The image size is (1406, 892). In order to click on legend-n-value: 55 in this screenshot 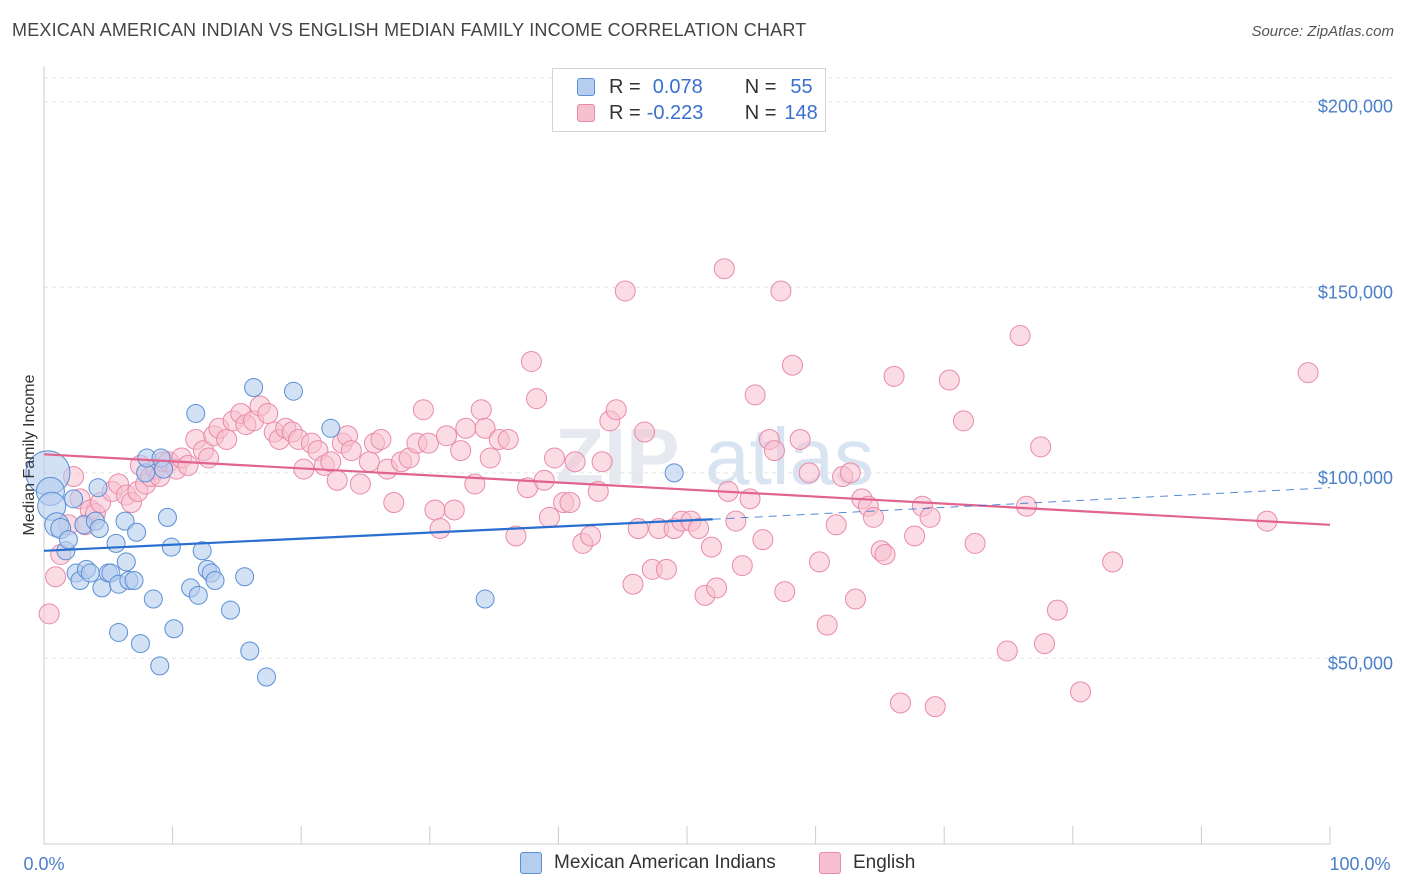, I will do `click(801, 86)`.